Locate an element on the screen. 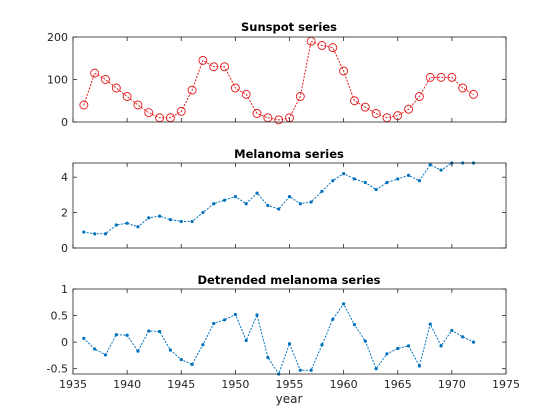 This screenshot has height=420, width=560. detrended-xtick-label: 1935 is located at coordinates (73, 384).